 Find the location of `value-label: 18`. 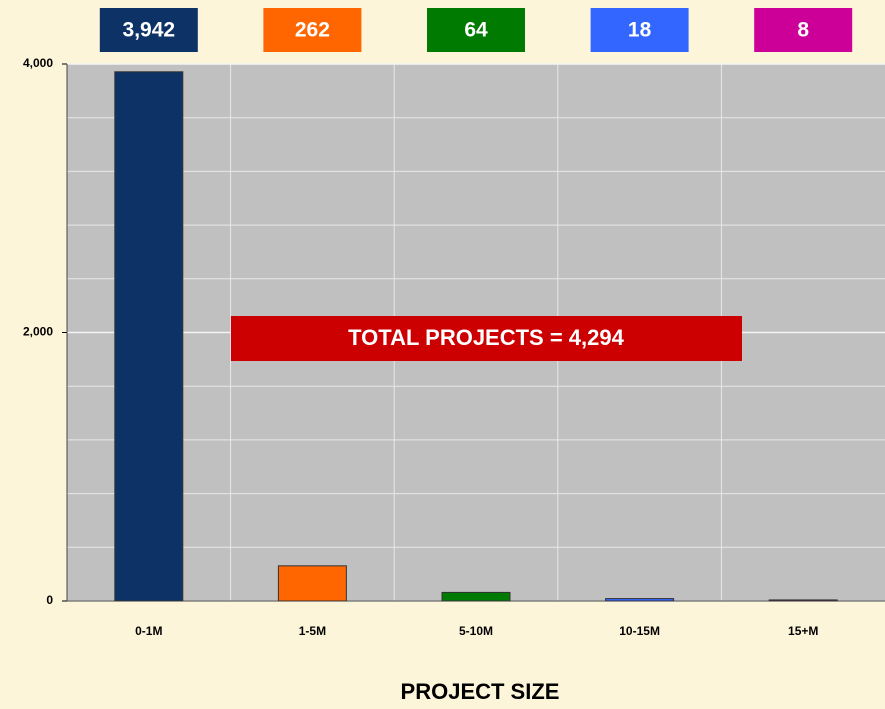

value-label: 18 is located at coordinates (640, 30).